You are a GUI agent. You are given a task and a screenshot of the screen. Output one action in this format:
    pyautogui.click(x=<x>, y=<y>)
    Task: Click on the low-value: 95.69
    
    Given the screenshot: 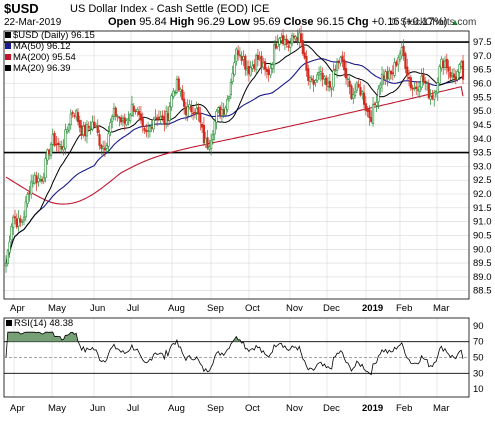 What is the action you would take?
    pyautogui.click(x=266, y=22)
    